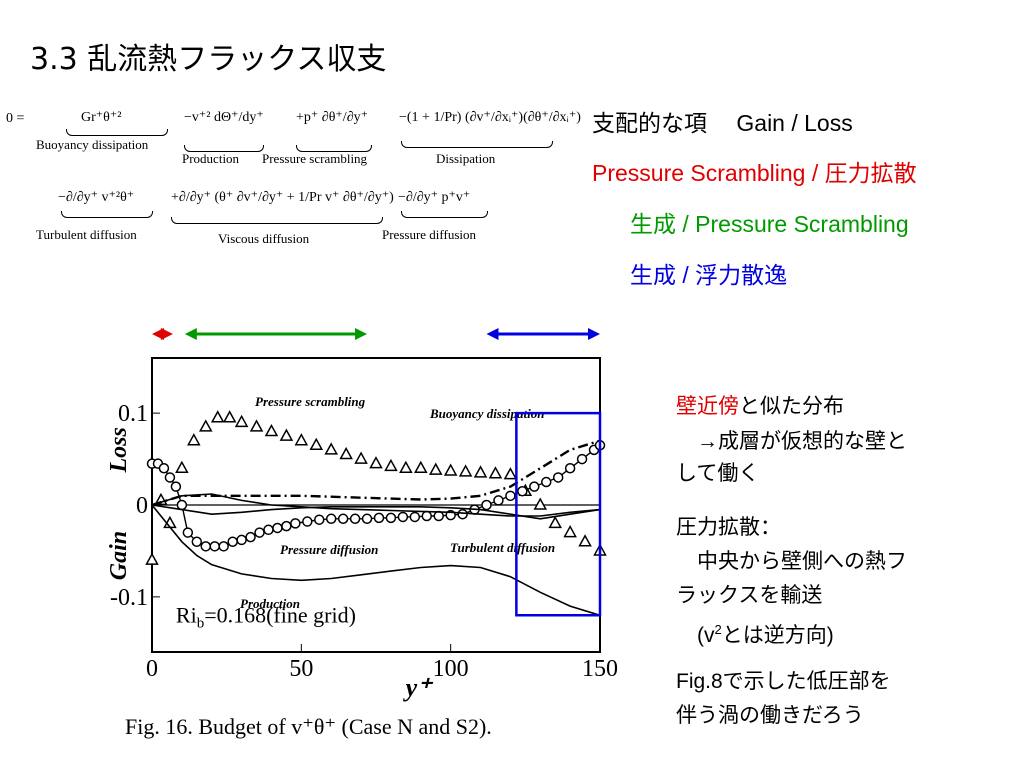  What do you see at coordinates (707, 406) in the screenshot?
I see `note-red-text: 壁近傍` at bounding box center [707, 406].